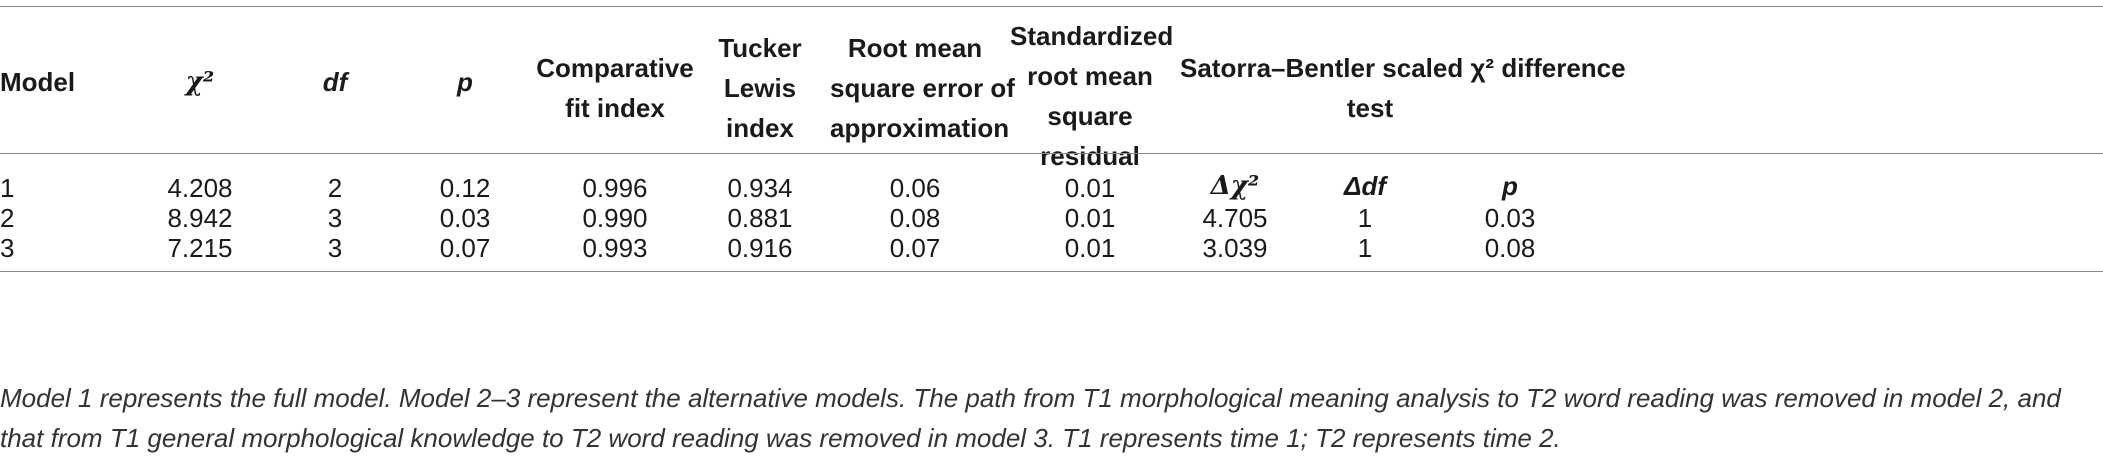 The width and height of the screenshot is (2103, 461). I want to click on header-rmsea-line2: square error of, so click(922, 88).